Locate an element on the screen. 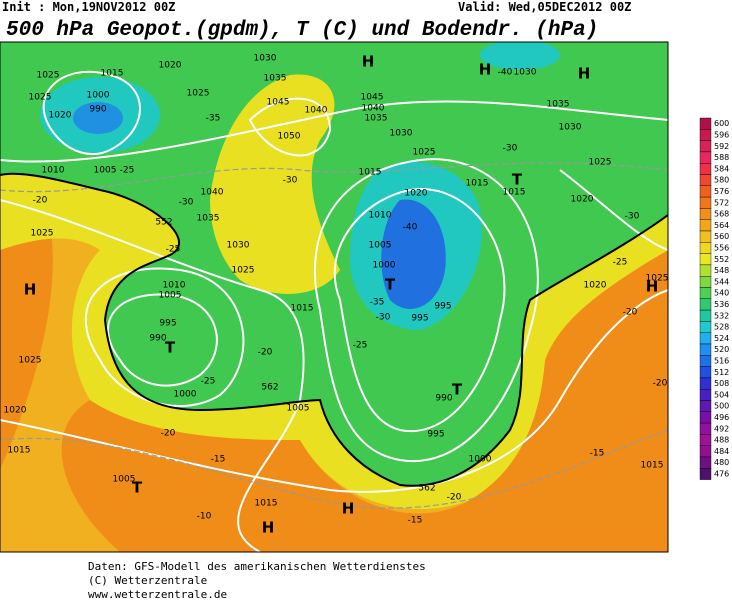 Image resolution: width=732 pixels, height=600 pixels. scale-label: 524 is located at coordinates (721, 338).